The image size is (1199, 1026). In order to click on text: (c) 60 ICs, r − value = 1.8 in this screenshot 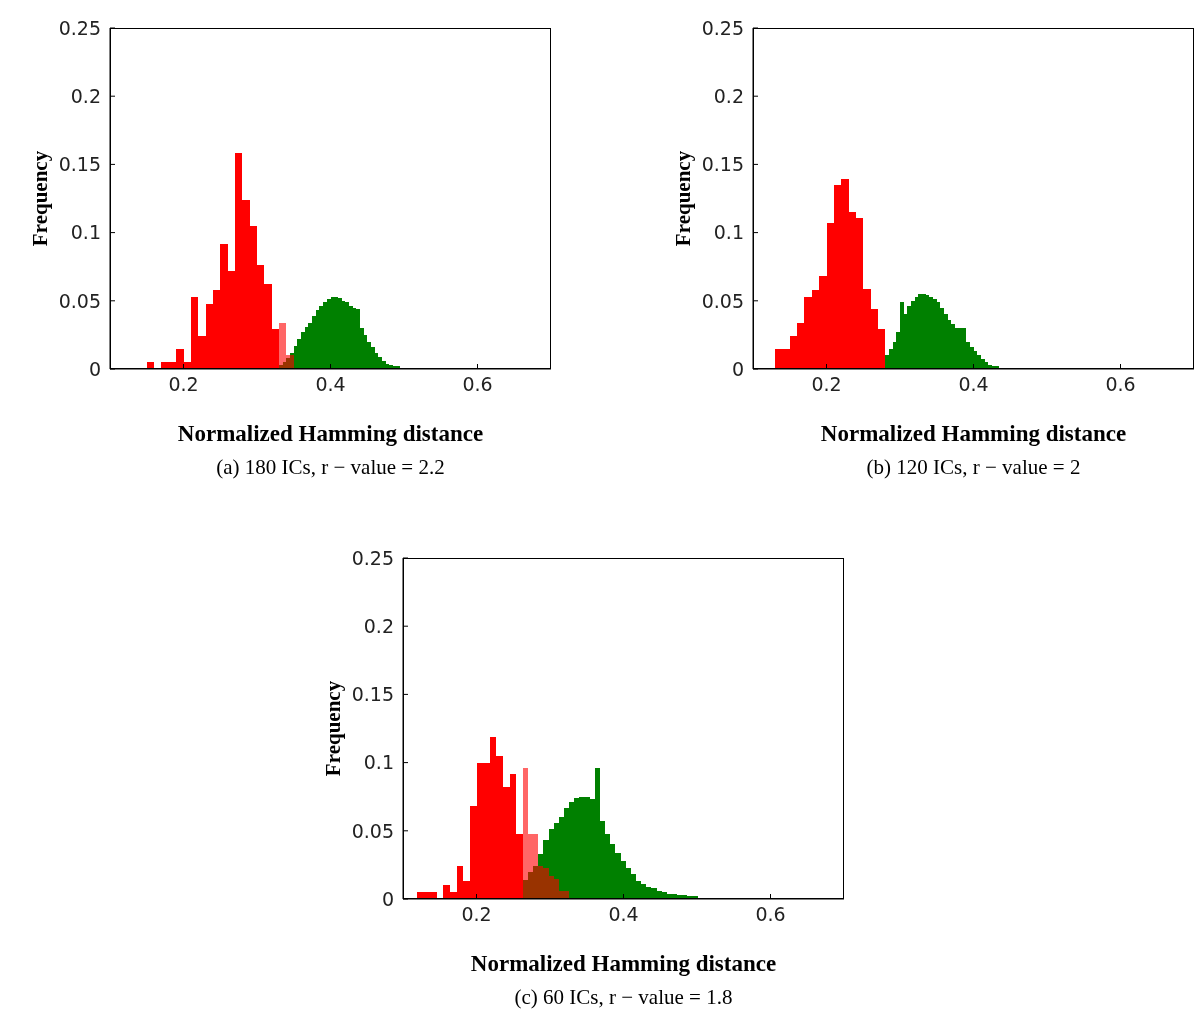, I will do `click(623, 997)`.